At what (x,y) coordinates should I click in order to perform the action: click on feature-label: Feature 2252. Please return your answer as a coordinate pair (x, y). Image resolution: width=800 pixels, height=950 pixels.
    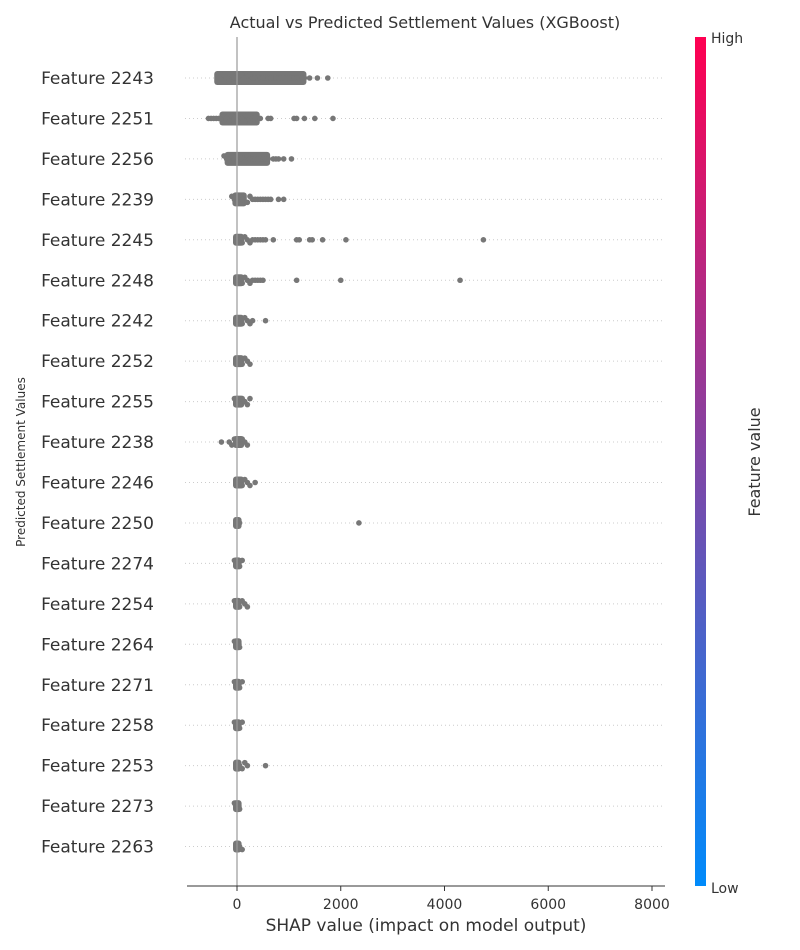
    Looking at the image, I should click on (97, 362).